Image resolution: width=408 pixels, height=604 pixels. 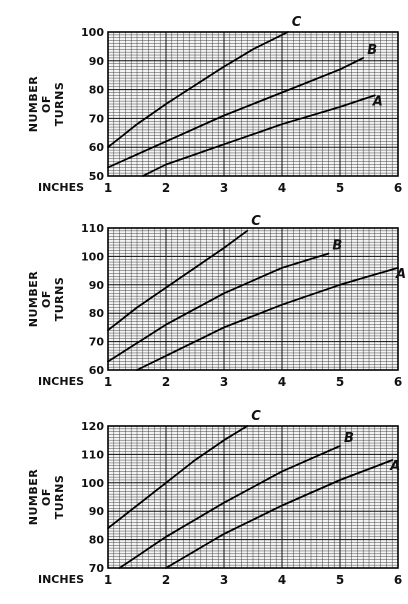 I want to click on y-tick-label: 50, so click(x=97, y=176).